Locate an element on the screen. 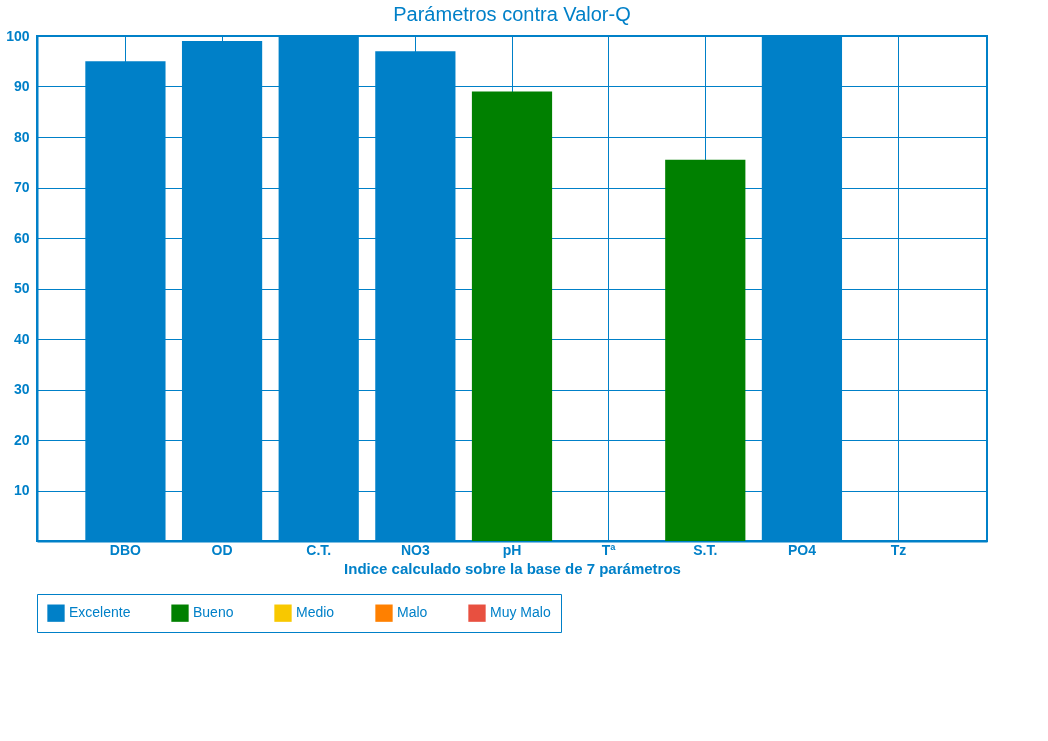 The height and width of the screenshot is (741, 1048). y-tick-label: 30 is located at coordinates (21, 389).